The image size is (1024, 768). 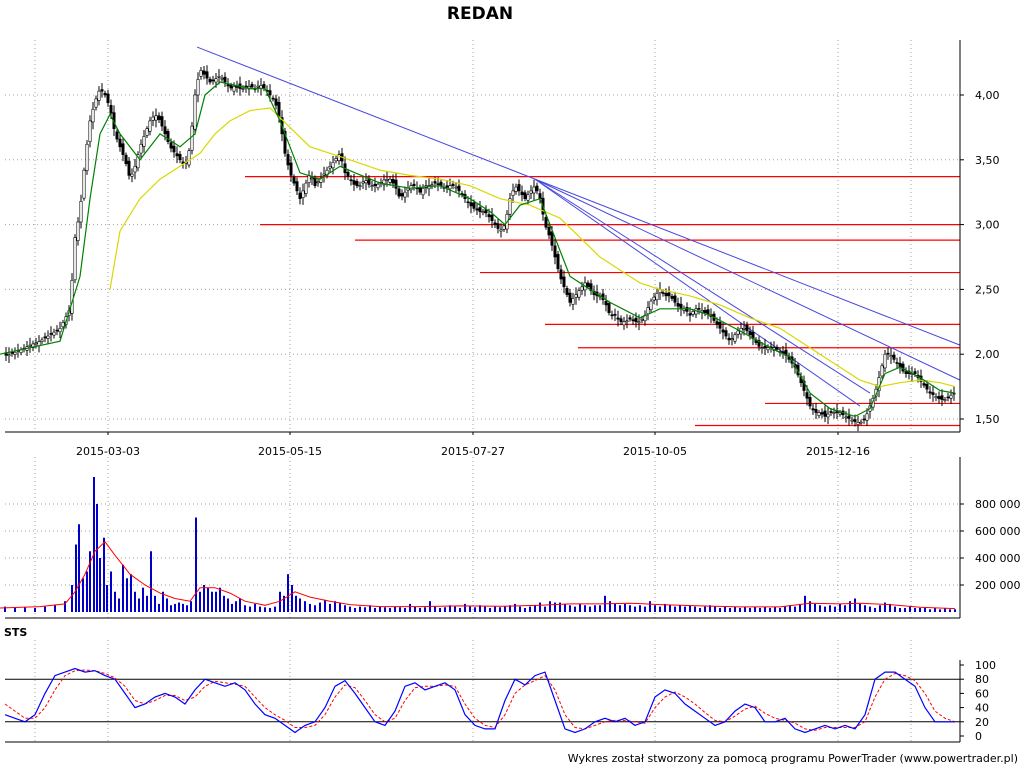 What do you see at coordinates (655, 451) in the screenshot?
I see `date-tick-label: 2015-10-05` at bounding box center [655, 451].